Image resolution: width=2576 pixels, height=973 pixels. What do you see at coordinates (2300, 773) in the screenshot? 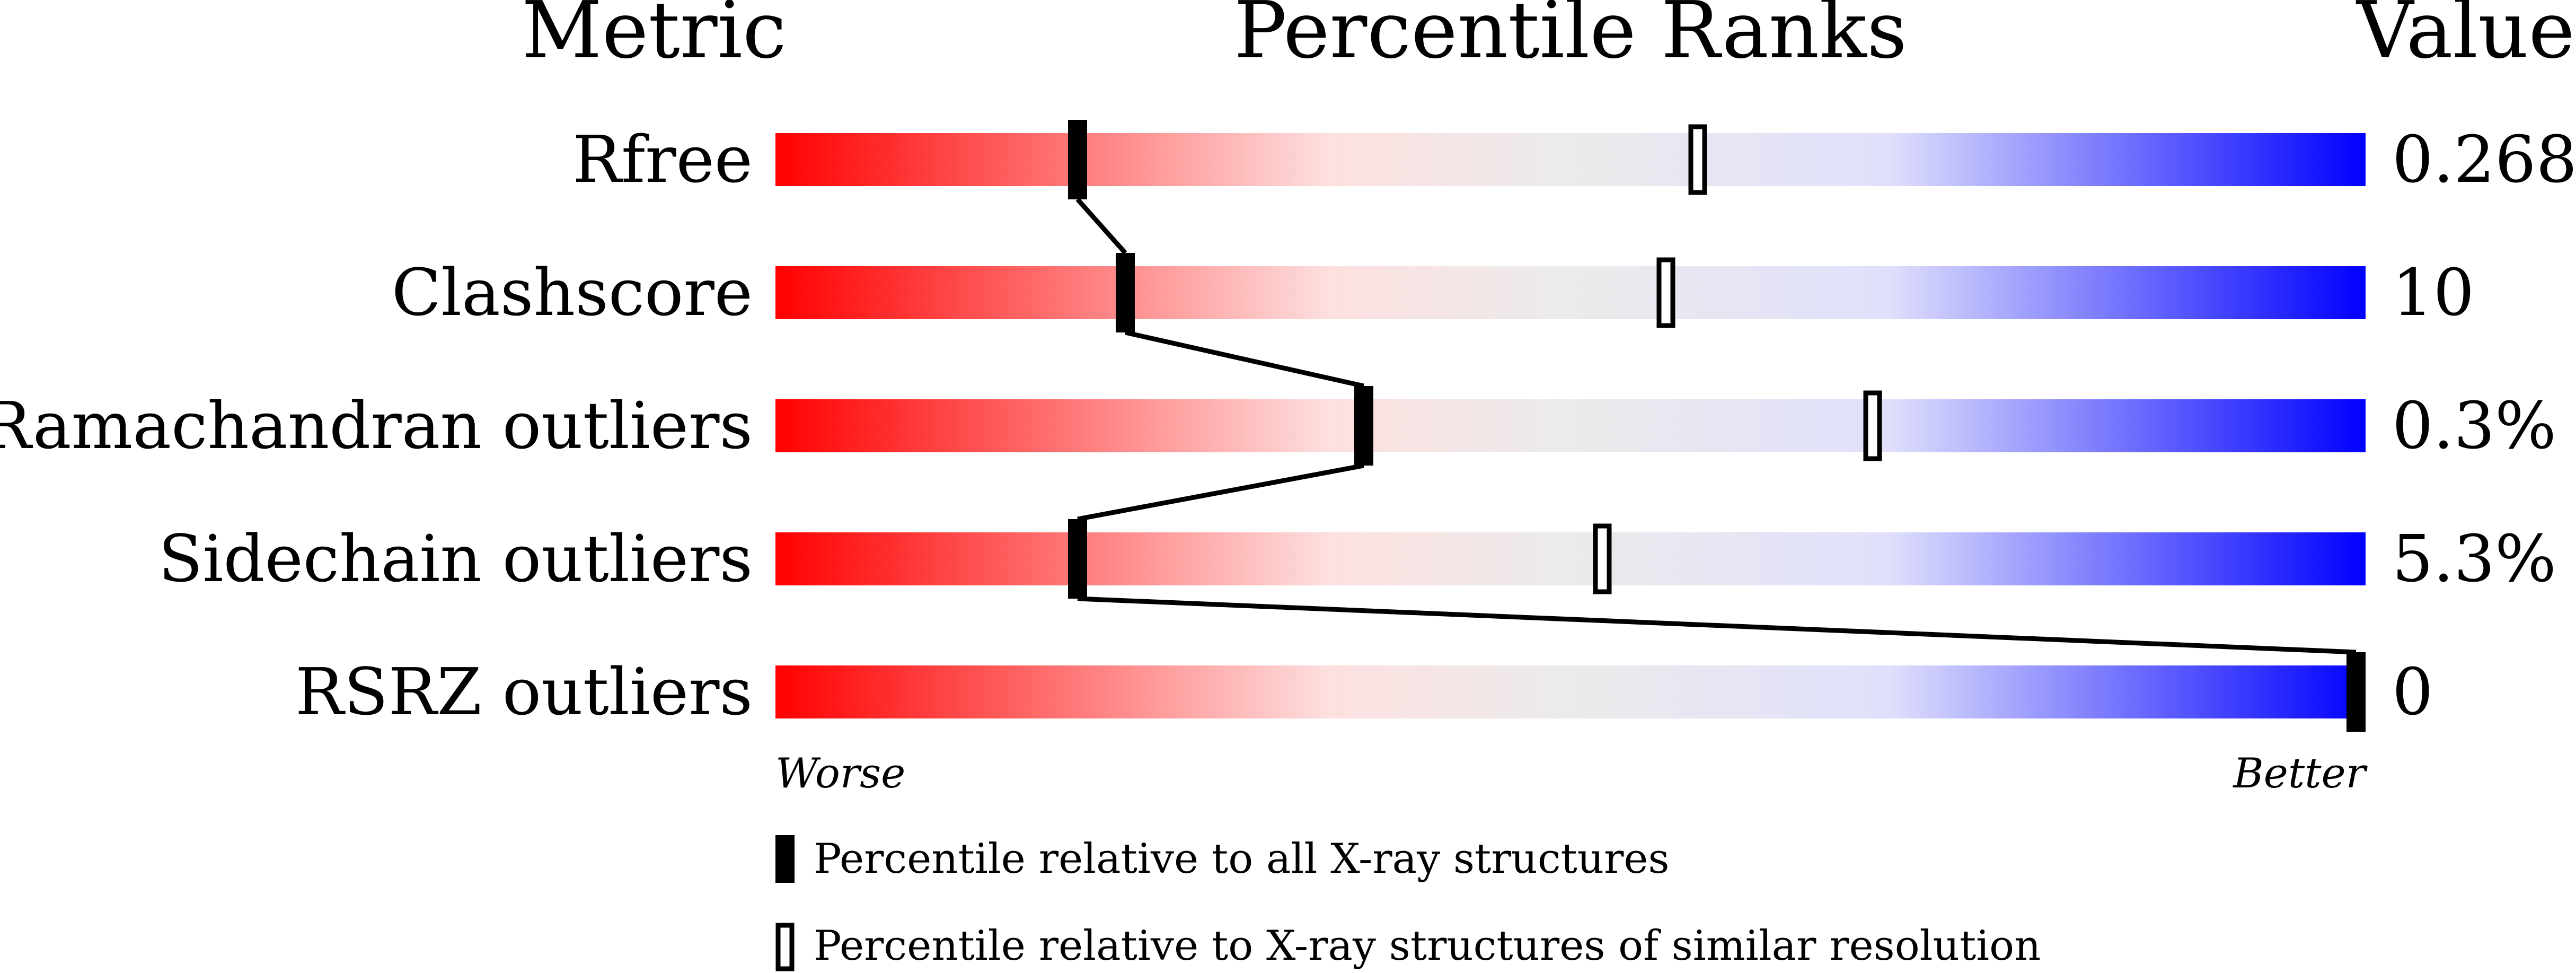
I see `axis-label-better: Better` at bounding box center [2300, 773].